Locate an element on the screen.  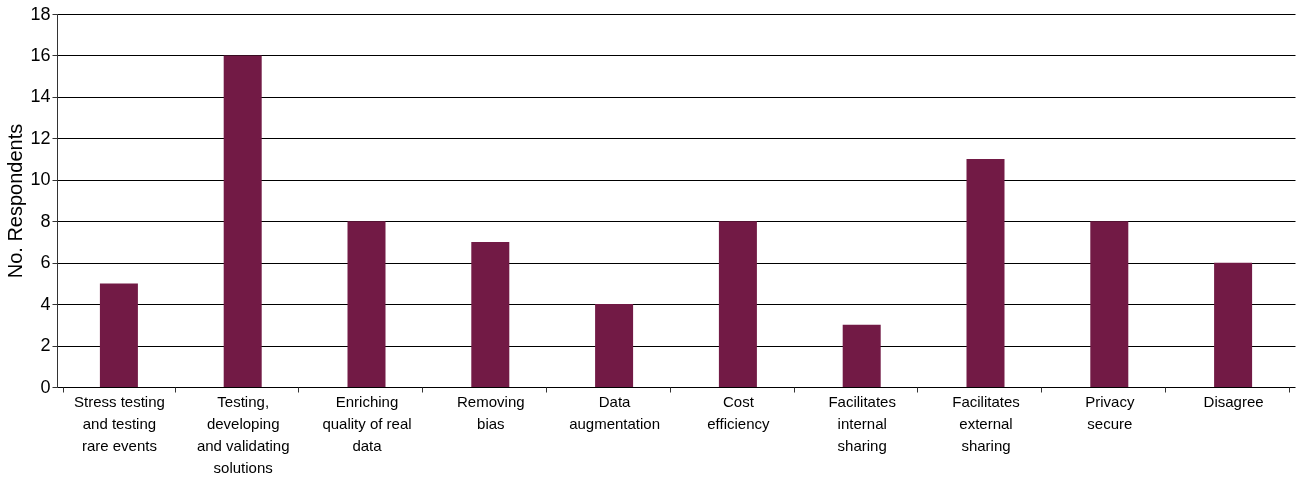
x-tick-label: Facilitates external sharing is located at coordinates (986, 423).